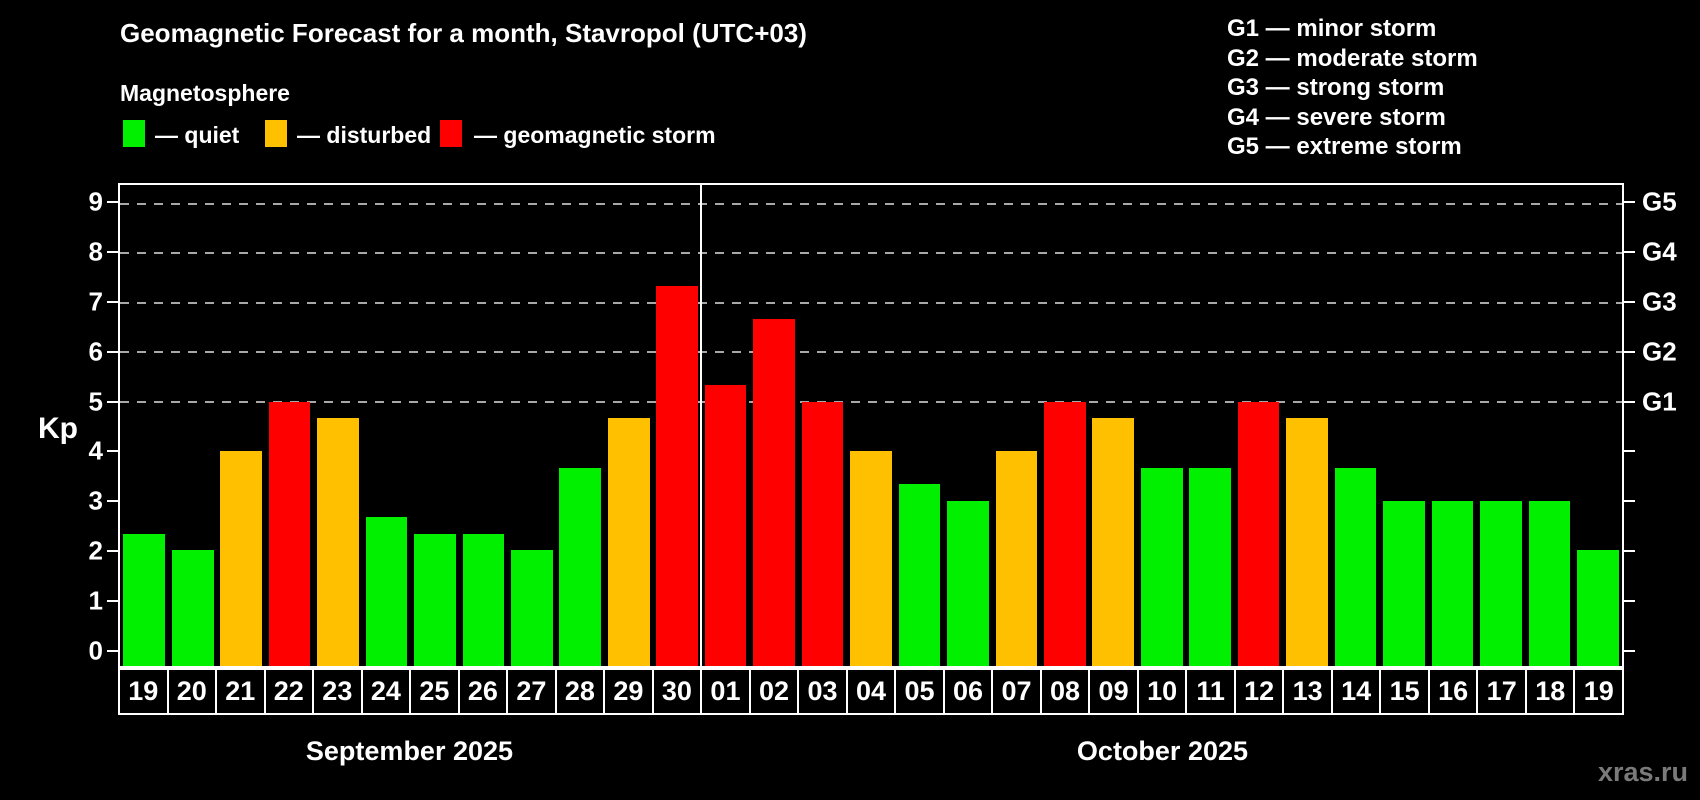  Describe the element at coordinates (95, 500) in the screenshot. I see `y-tick-label-3: 3` at that location.